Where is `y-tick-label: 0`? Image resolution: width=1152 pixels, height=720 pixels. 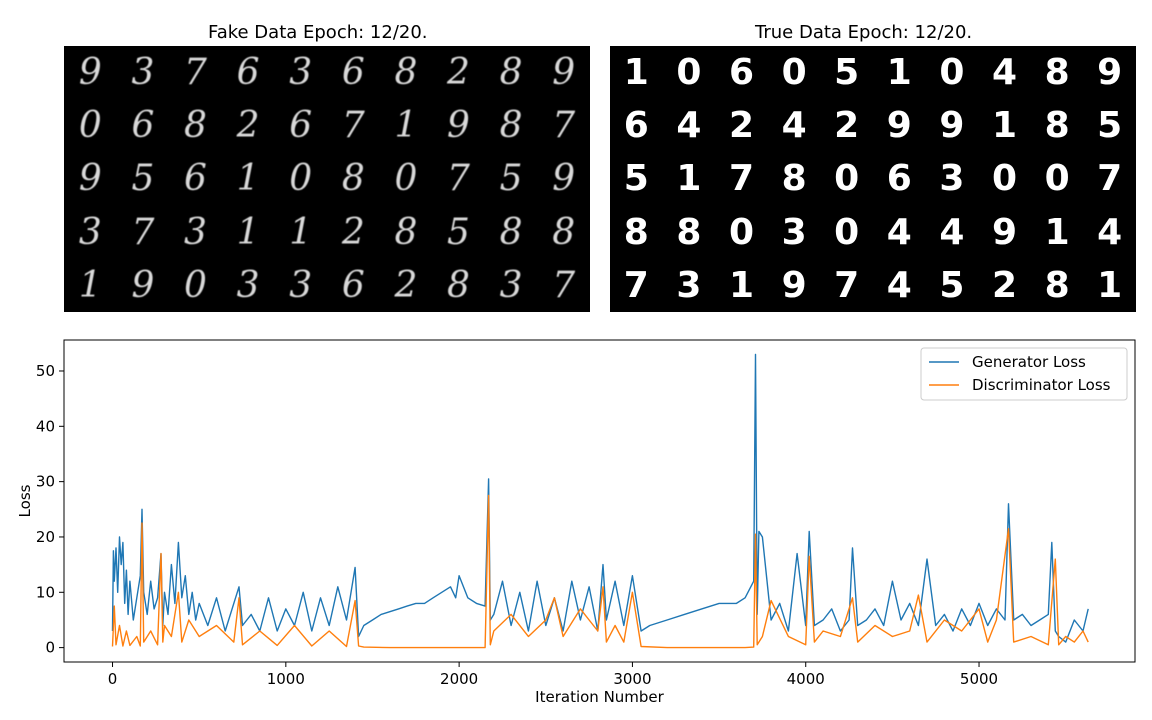 y-tick-label: 0 is located at coordinates (50, 648).